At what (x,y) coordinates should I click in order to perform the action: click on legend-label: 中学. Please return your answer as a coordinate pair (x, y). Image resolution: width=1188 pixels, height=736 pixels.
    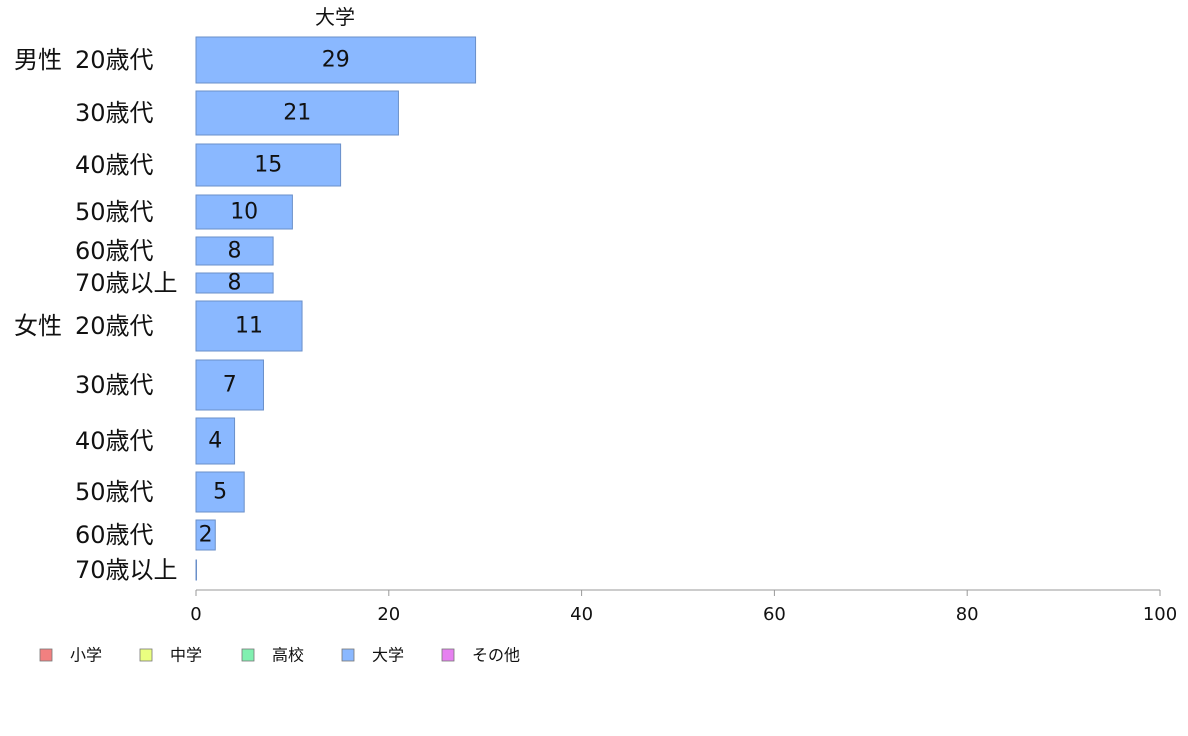
    Looking at the image, I should click on (186, 655).